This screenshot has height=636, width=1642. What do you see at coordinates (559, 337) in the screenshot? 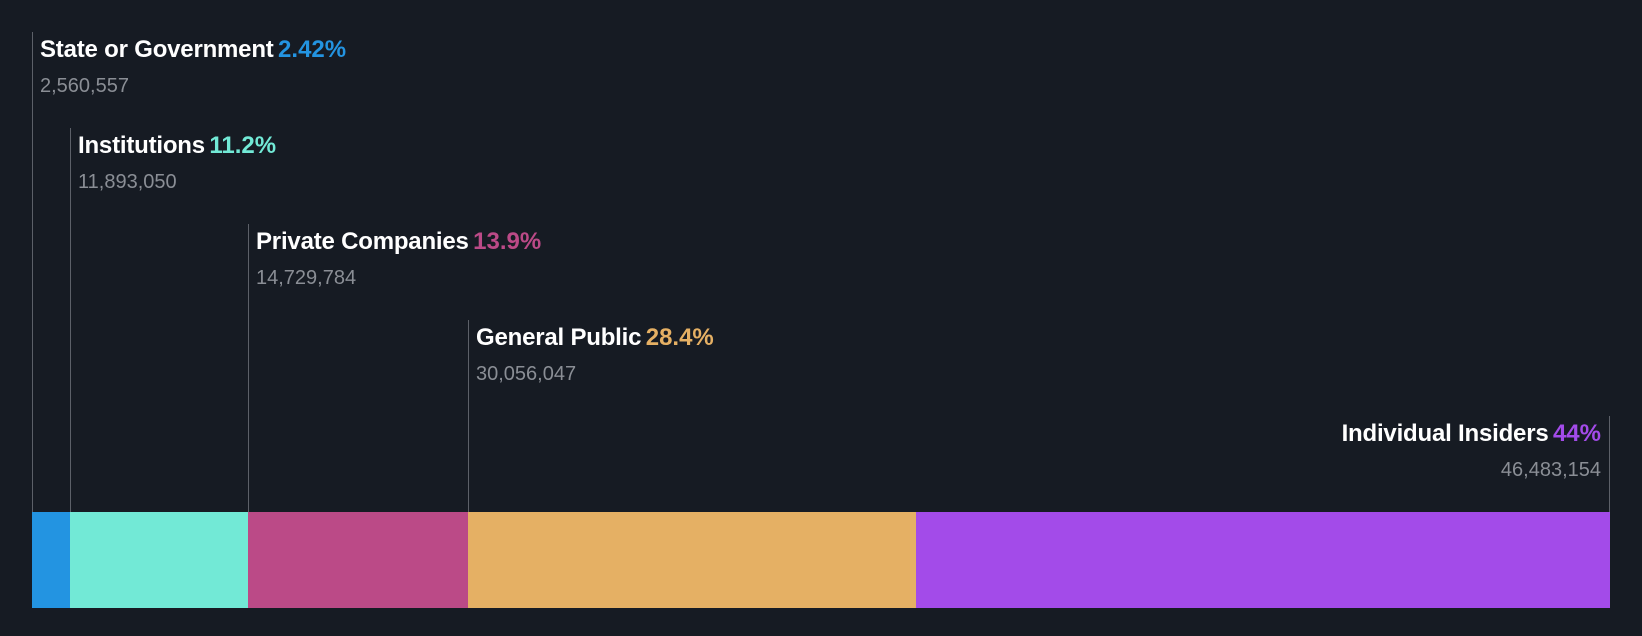
I see `category-name: General Public` at bounding box center [559, 337].